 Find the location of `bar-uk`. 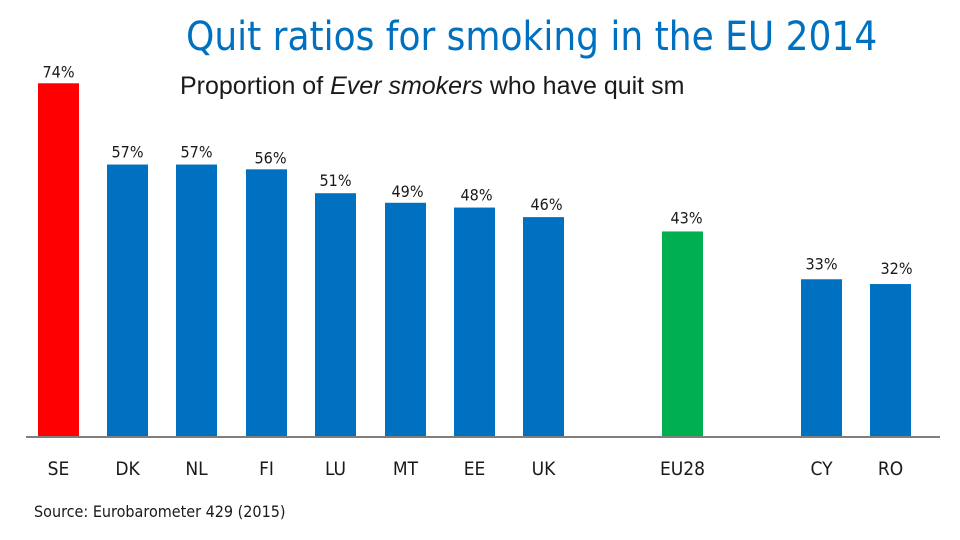

bar-uk is located at coordinates (543, 327).